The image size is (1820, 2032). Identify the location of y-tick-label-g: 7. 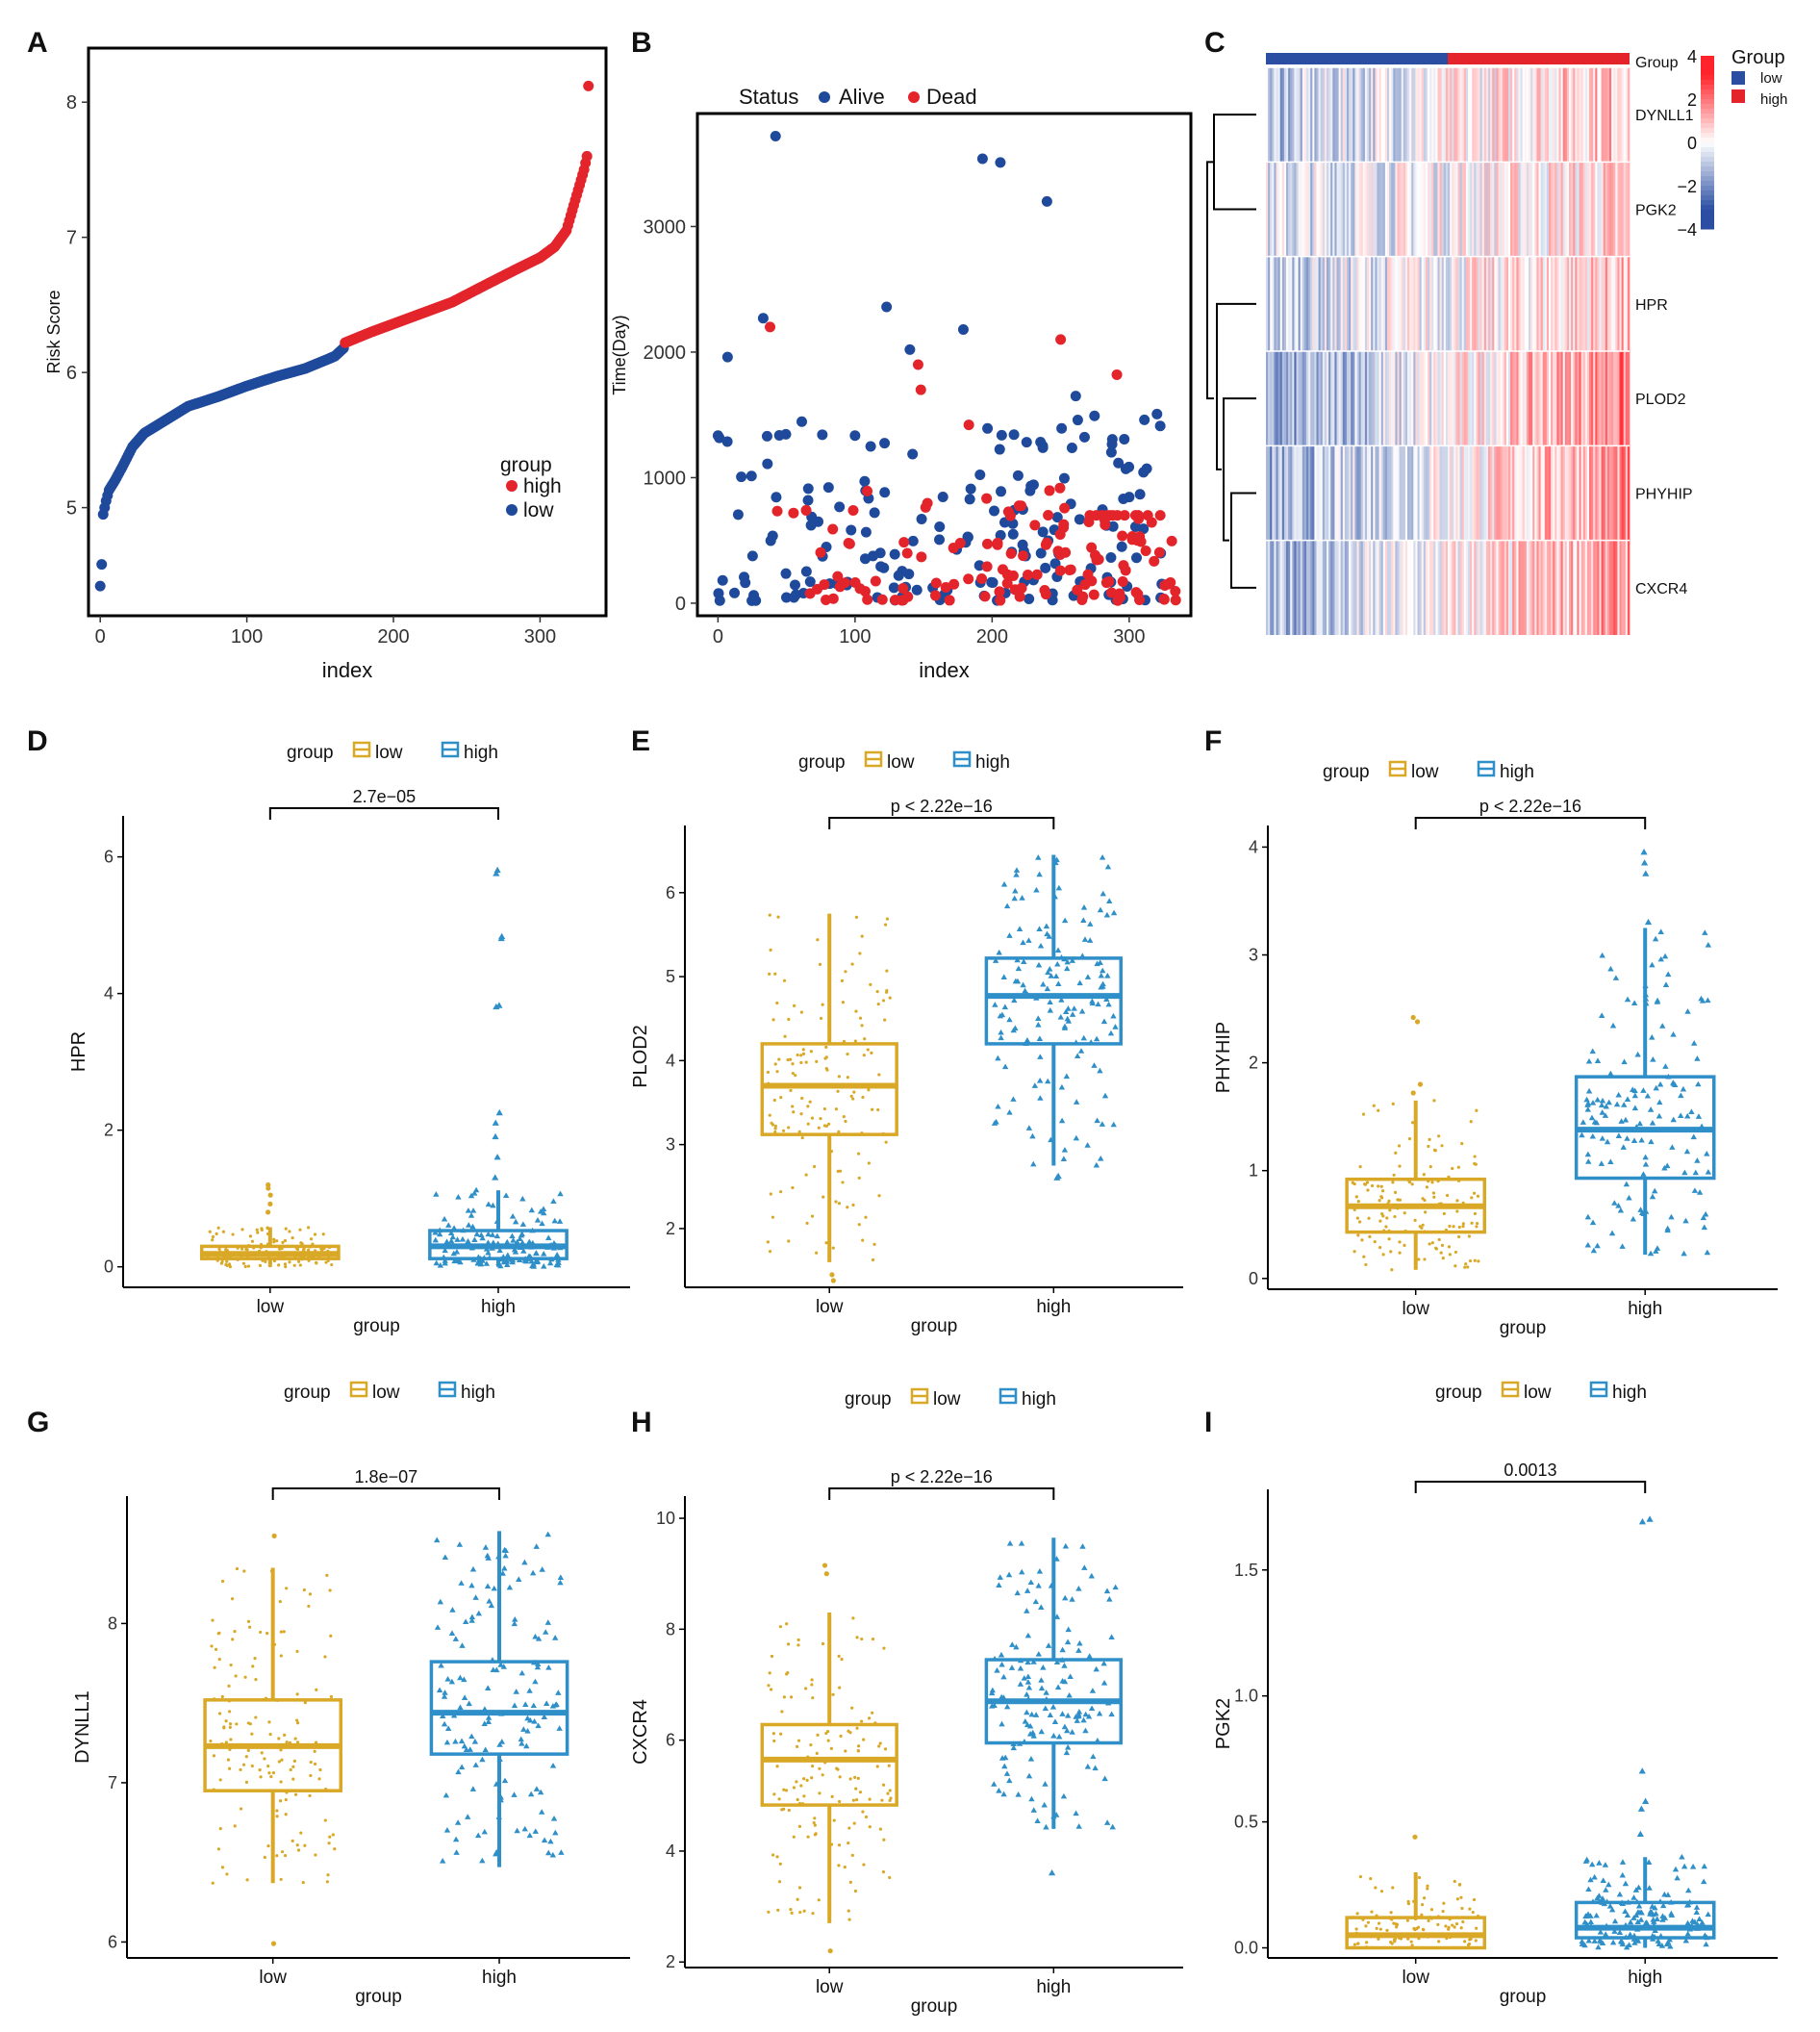
(113, 1782).